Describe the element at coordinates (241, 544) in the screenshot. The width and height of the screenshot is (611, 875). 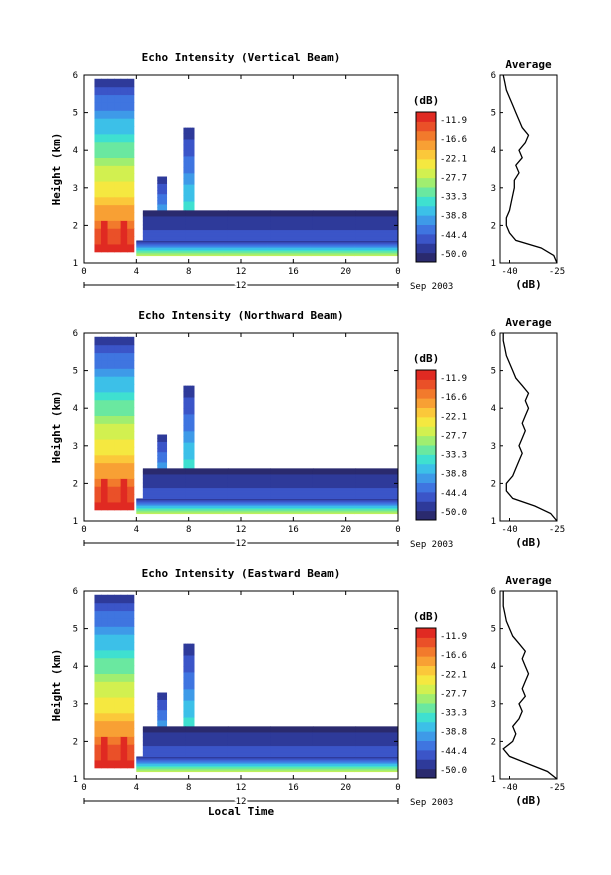
I see `date-label: 12` at that location.